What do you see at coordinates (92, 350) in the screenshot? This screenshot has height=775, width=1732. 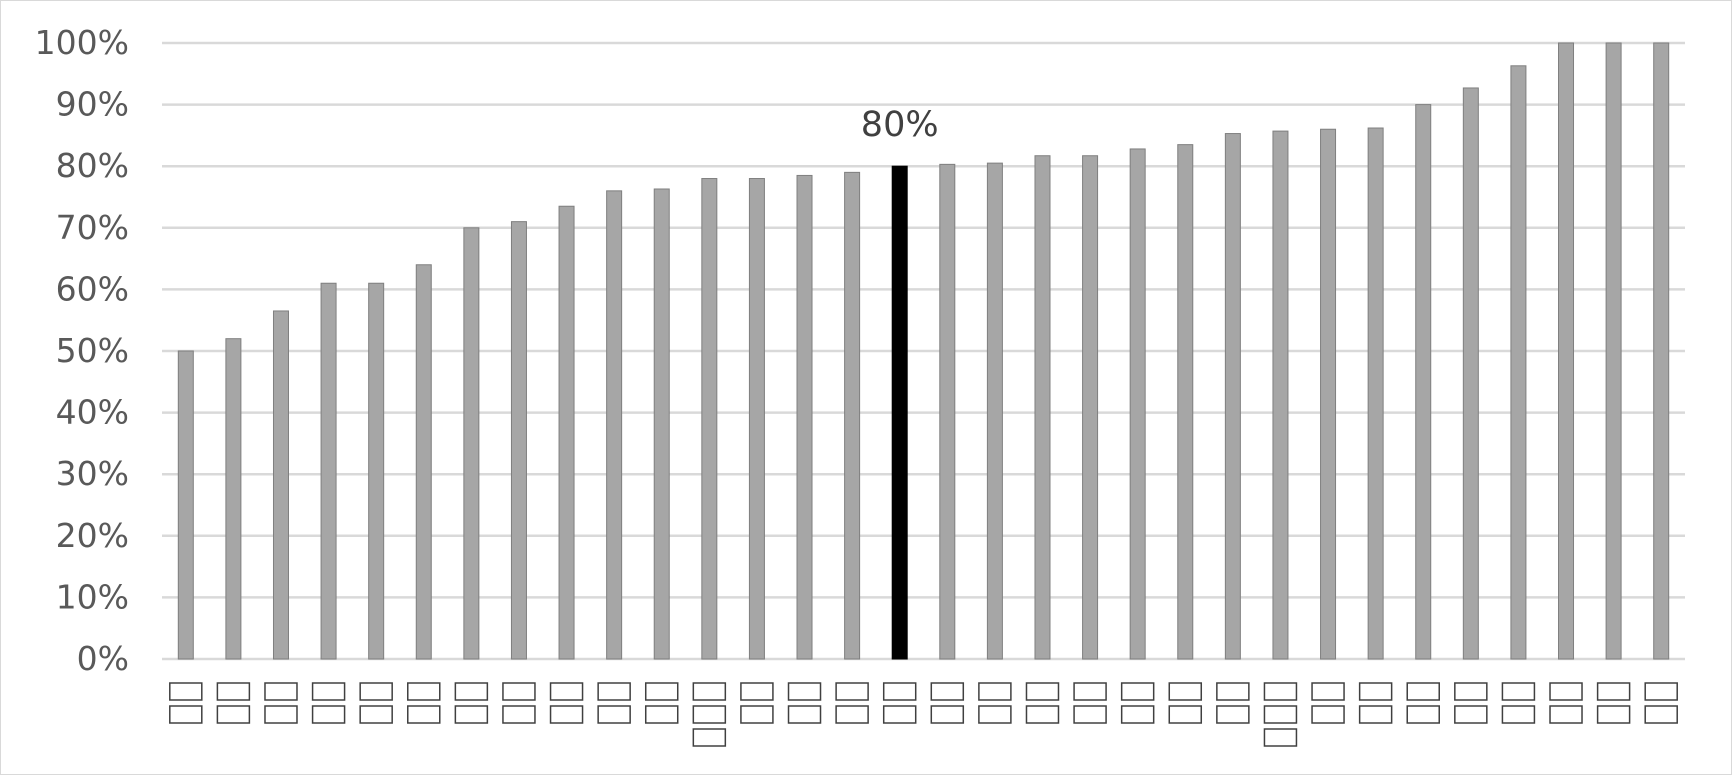 I see `y-tick-label: 50%` at bounding box center [92, 350].